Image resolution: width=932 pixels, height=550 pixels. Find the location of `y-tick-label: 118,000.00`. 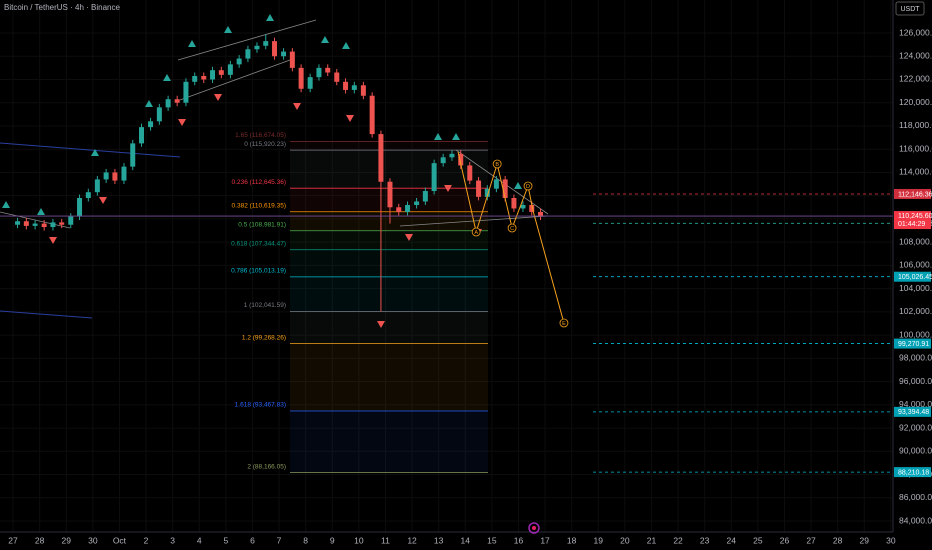

y-tick-label: 118,000.00 is located at coordinates (915, 125).